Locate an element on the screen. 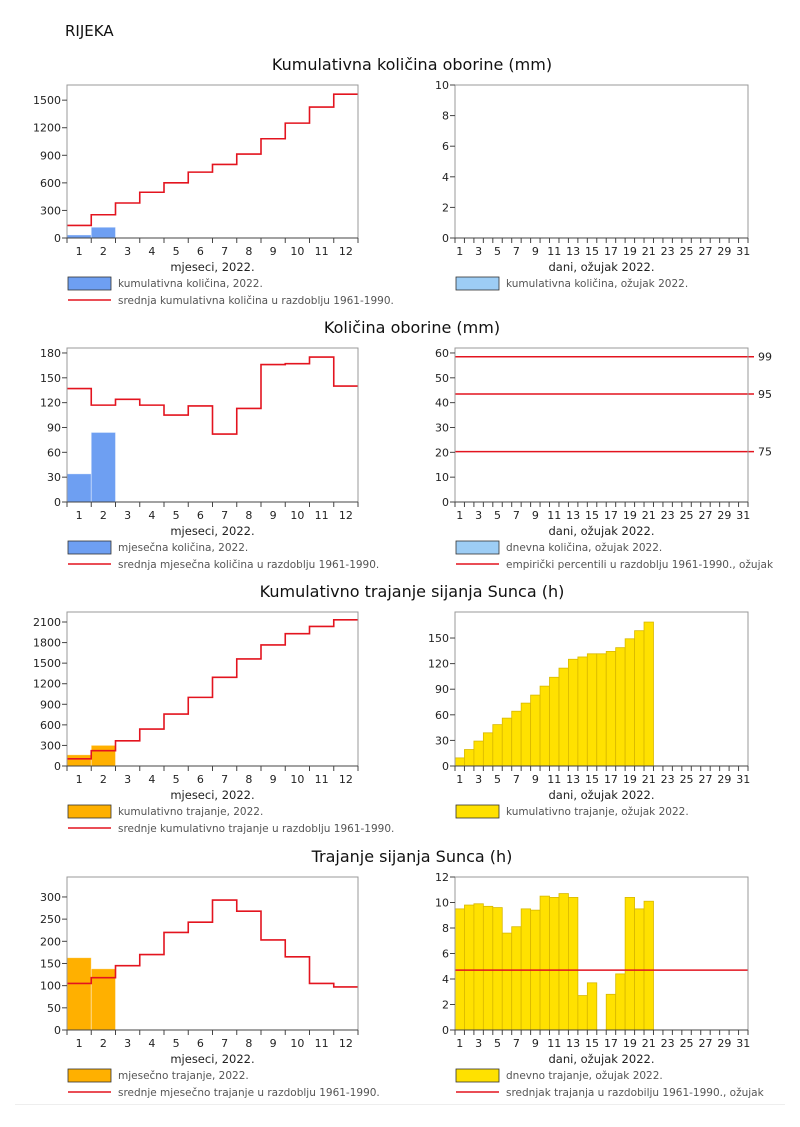 The image size is (800, 1127). y-tick-label: 150 is located at coordinates (438, 638).